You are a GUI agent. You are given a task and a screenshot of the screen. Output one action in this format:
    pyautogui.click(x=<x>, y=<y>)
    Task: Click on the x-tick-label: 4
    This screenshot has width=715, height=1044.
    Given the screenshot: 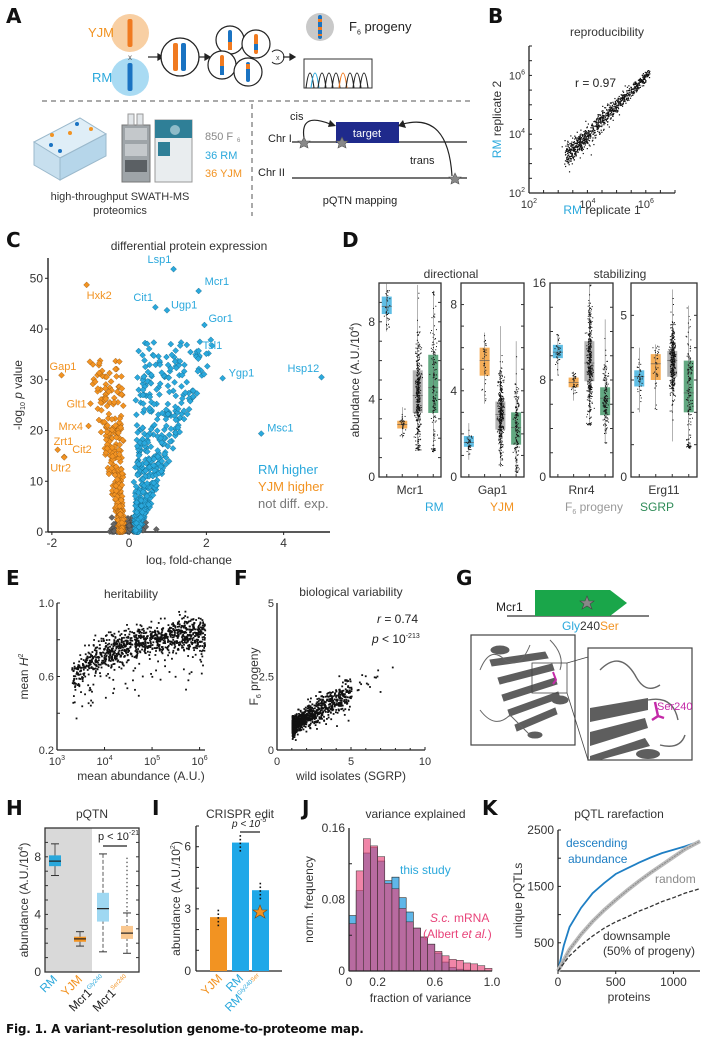 What is the action you would take?
    pyautogui.click(x=283, y=543)
    